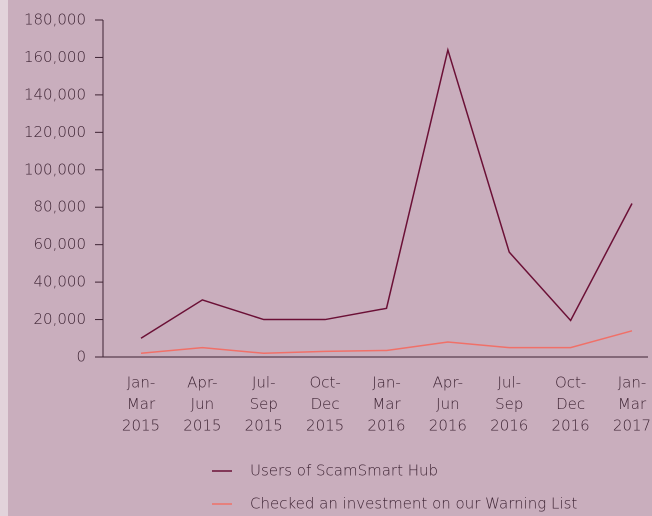  Describe the element at coordinates (4, 258) in the screenshot. I see `left-strip` at that location.